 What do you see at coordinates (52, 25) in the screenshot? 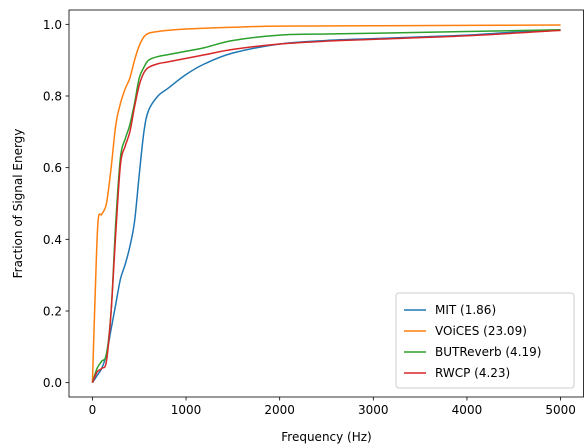
I see `y-tick-label: 1.0` at bounding box center [52, 25].